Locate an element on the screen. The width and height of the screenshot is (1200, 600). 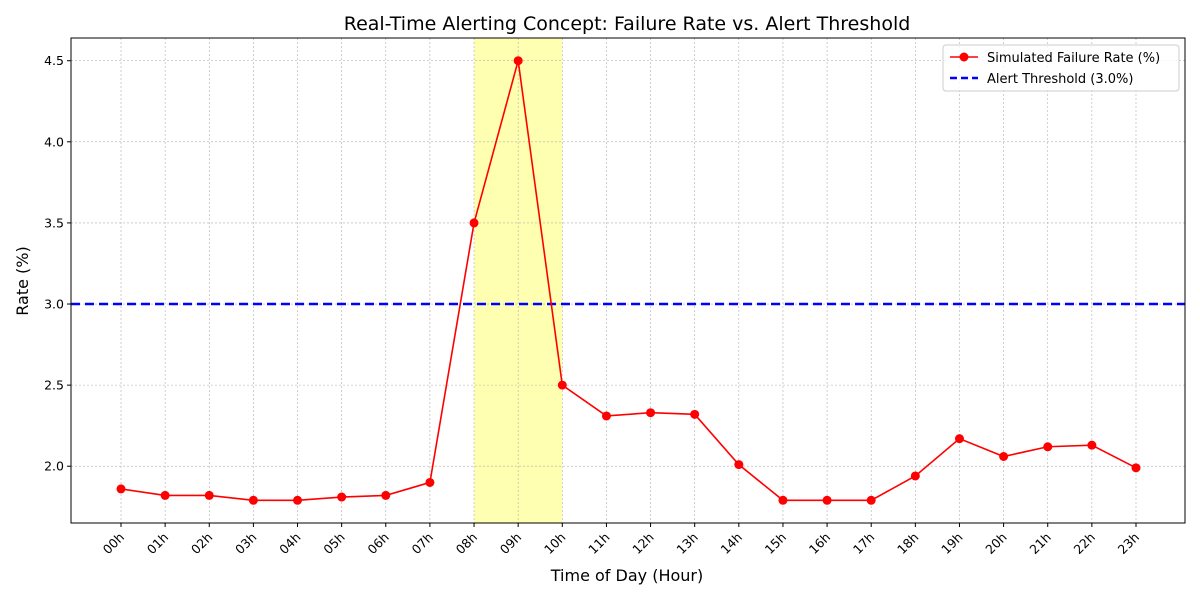
x-tick-label: 00h is located at coordinates (113, 543).